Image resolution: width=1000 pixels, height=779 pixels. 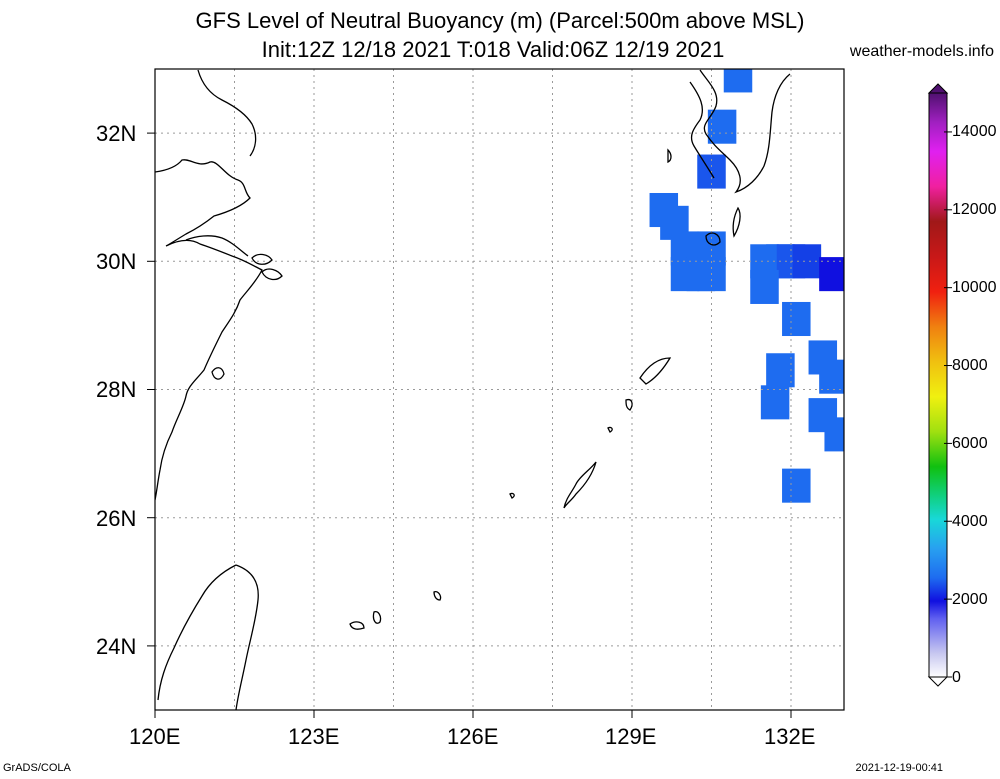 I want to click on render-timestamp: 2021-12-19-00:41, so click(x=899, y=768).